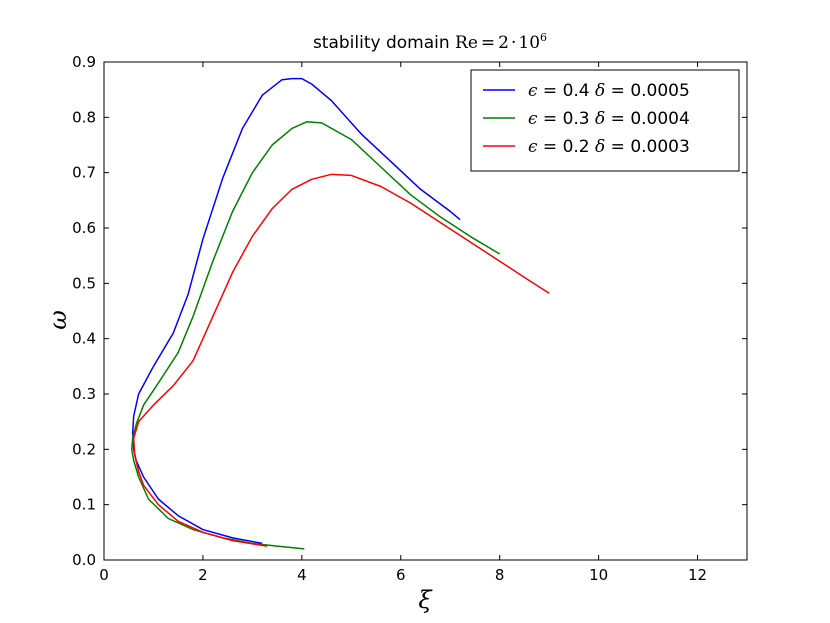 The image size is (830, 623). I want to click on title-prefix: stability domain, so click(384, 43).